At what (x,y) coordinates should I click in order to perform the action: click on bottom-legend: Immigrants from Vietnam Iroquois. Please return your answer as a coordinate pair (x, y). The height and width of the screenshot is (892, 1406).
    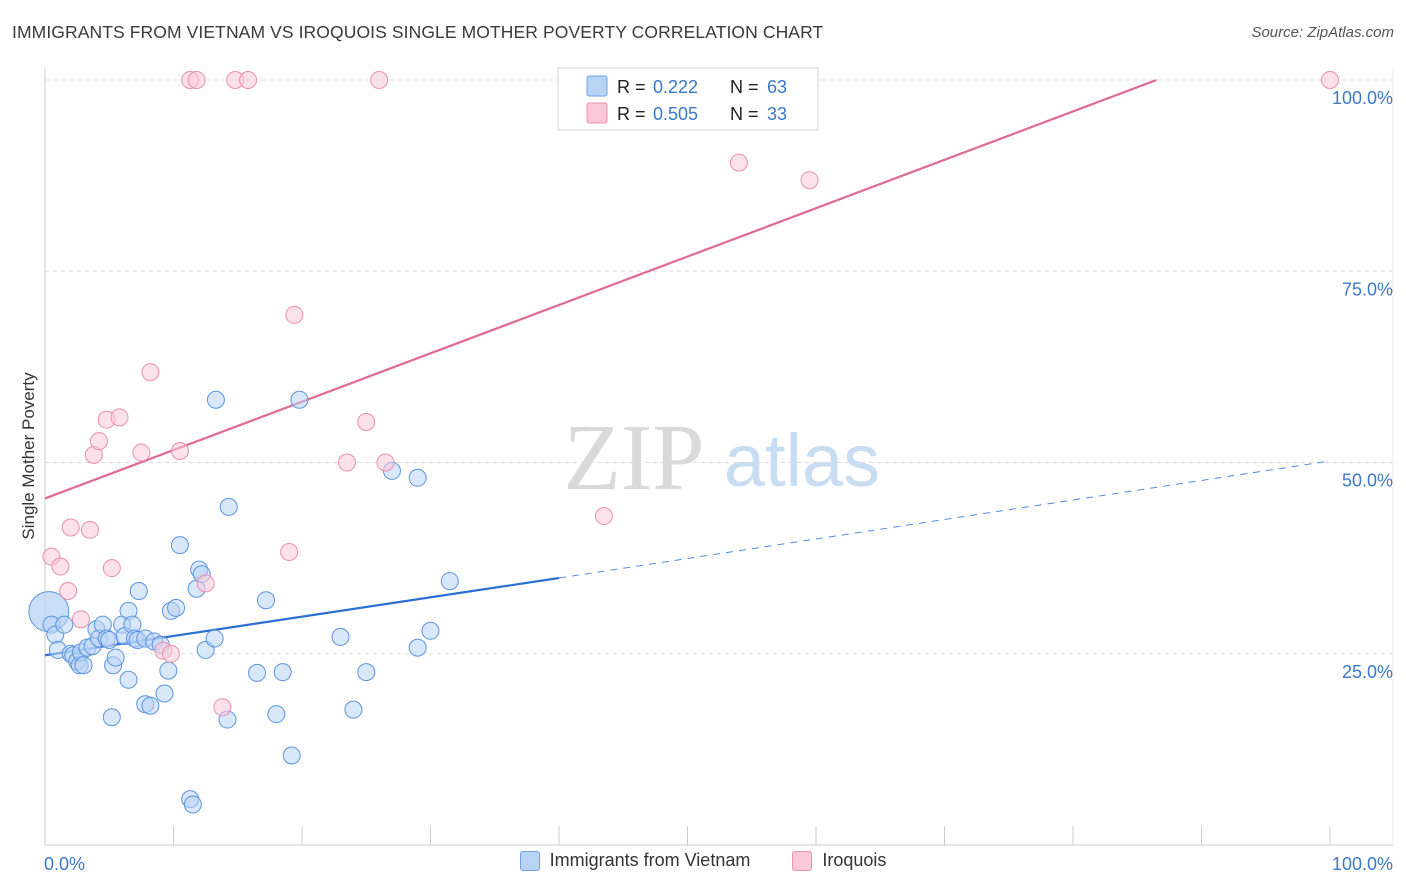
    Looking at the image, I should click on (703, 860).